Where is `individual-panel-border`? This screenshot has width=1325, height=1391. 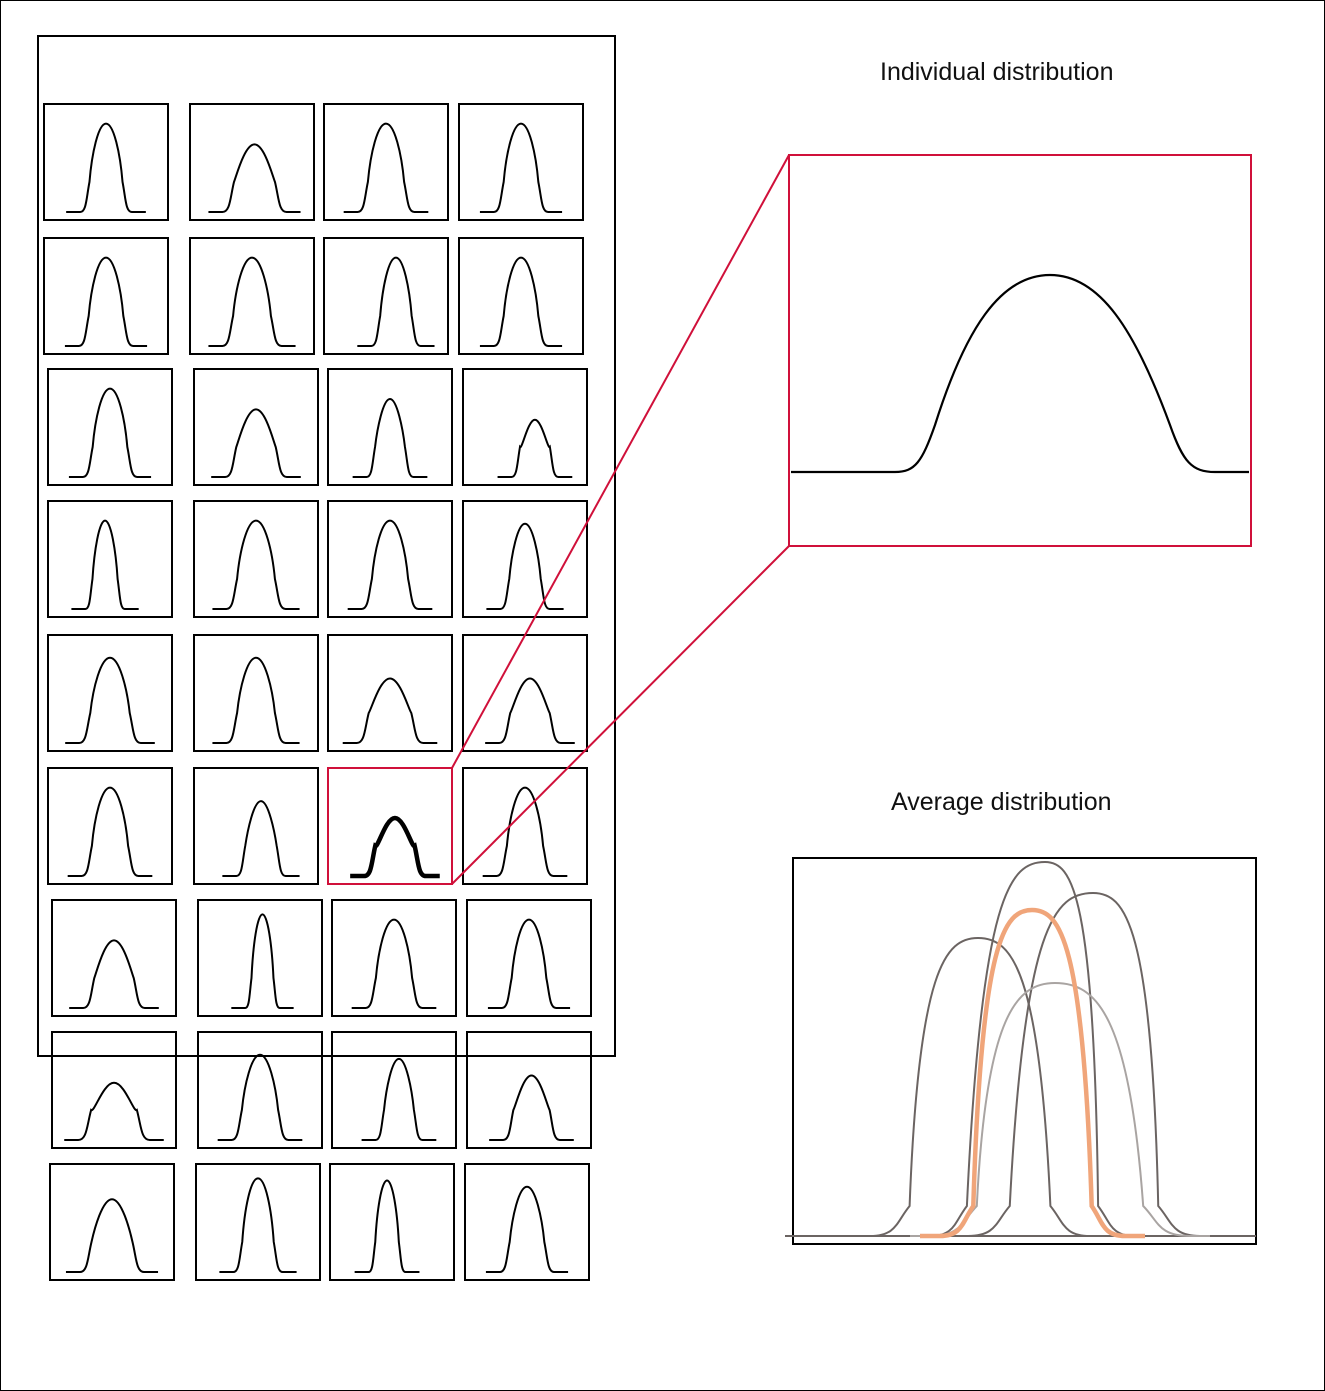
individual-panel-border is located at coordinates (1020, 350).